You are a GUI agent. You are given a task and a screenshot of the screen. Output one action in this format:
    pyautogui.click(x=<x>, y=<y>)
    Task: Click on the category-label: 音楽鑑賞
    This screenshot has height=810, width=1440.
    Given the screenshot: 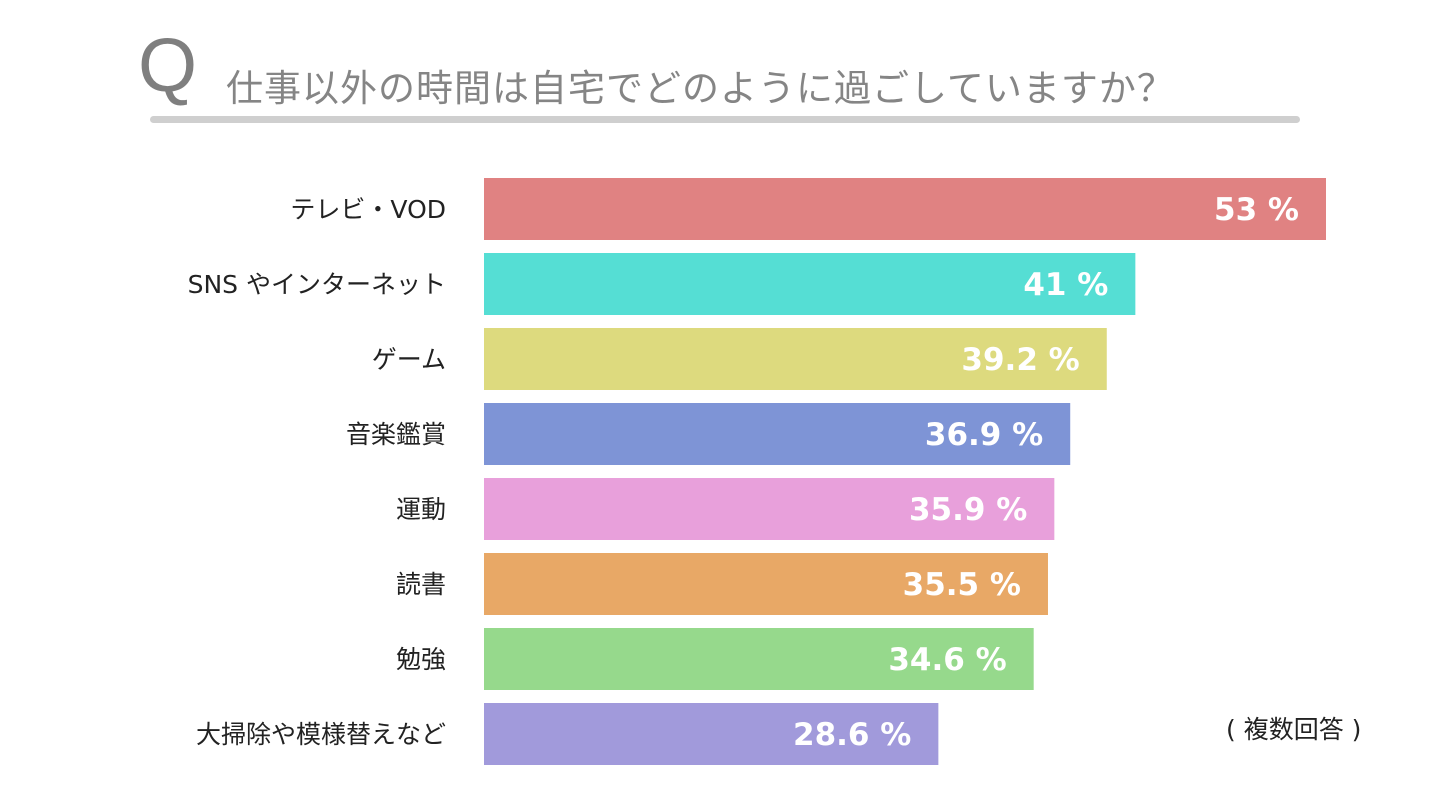 What is the action you would take?
    pyautogui.click(x=396, y=434)
    